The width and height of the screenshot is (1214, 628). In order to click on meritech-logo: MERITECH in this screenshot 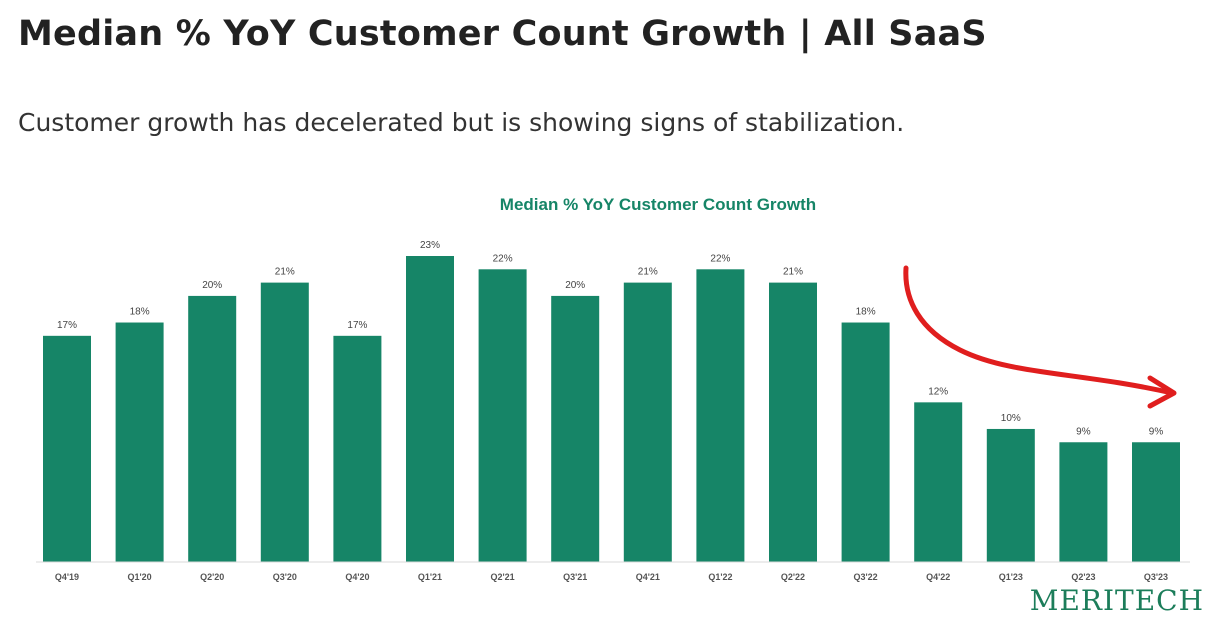, I will do `click(1116, 600)`.